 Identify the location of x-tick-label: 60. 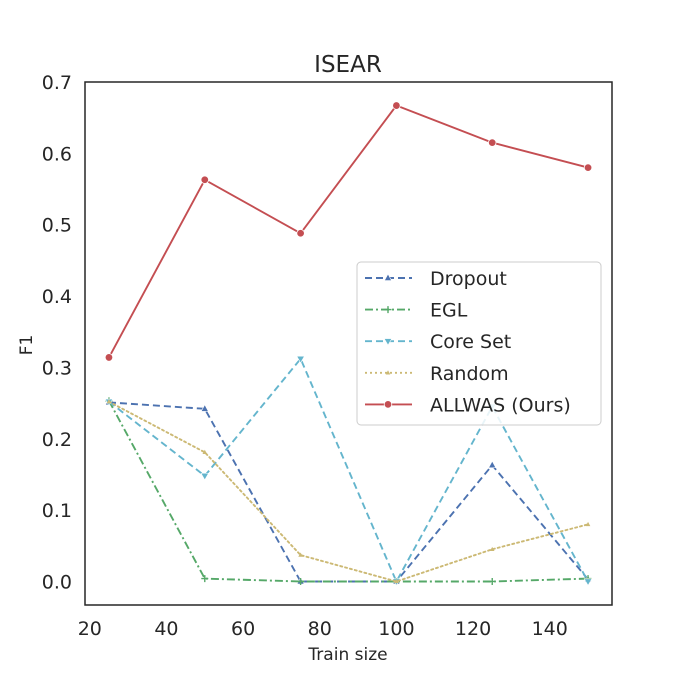
(243, 629).